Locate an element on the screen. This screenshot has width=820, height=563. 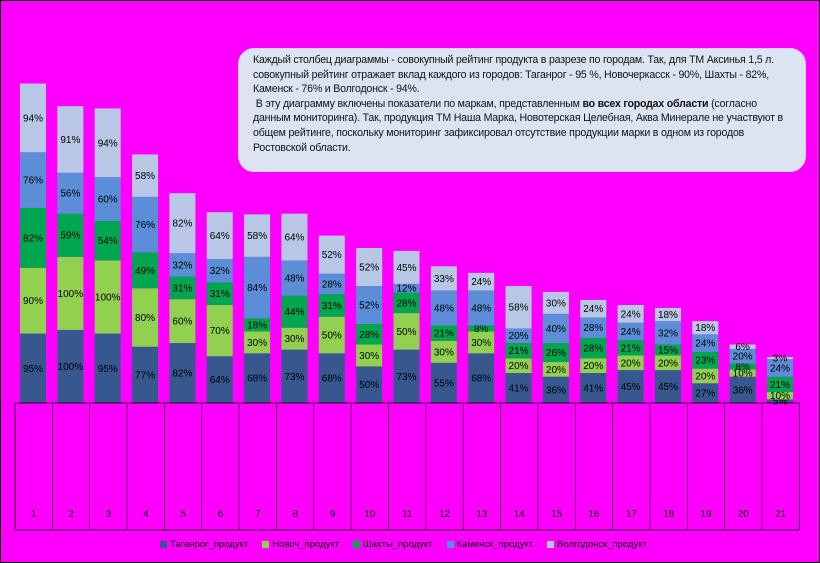
category-label: 11 is located at coordinates (407, 514).